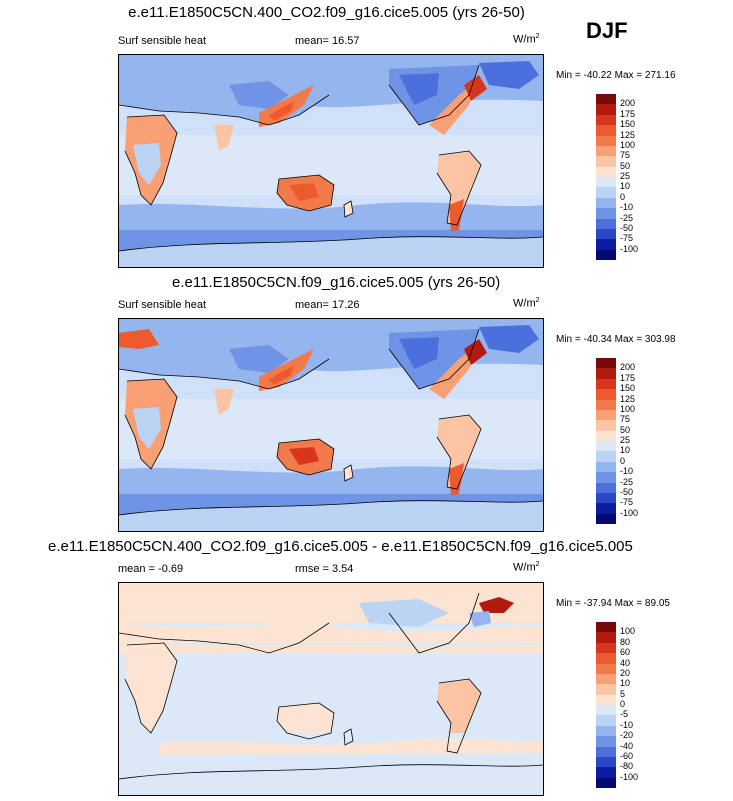  I want to click on season-label: DJF, so click(607, 30).